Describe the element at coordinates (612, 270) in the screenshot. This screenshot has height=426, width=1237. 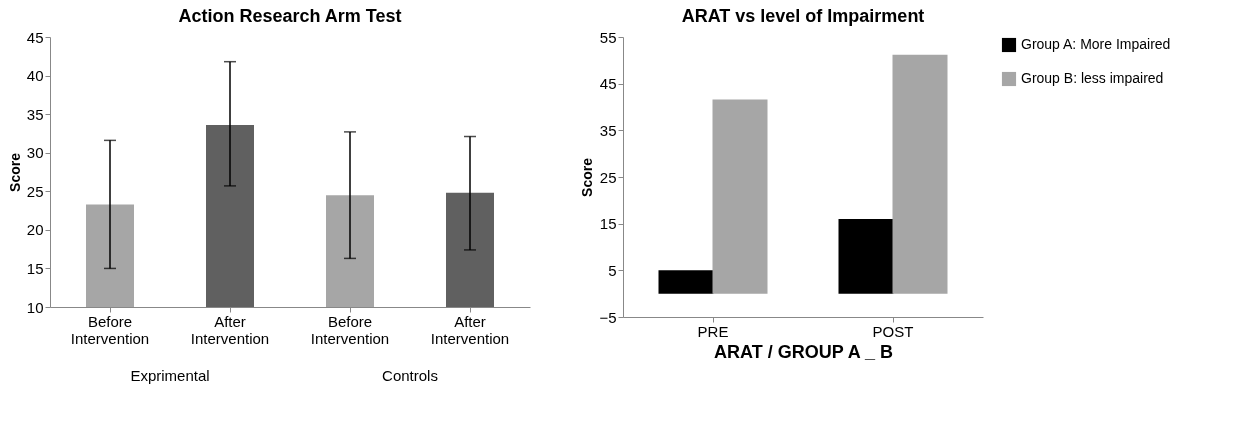
I see `y-tick-label: 5` at that location.